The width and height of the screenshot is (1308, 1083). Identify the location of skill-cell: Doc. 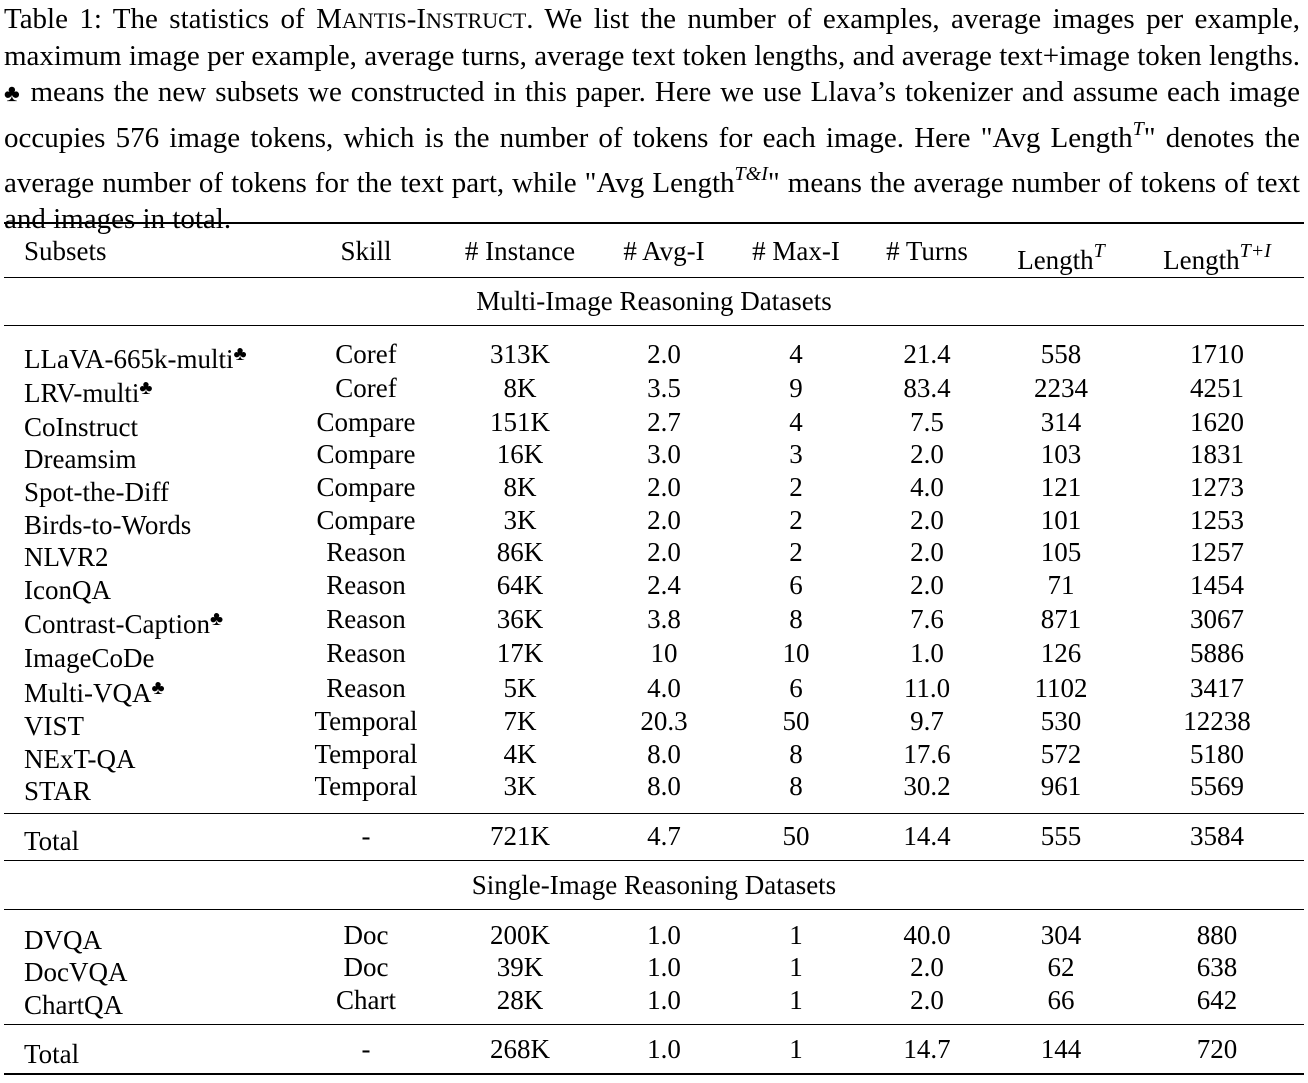
(366, 935).